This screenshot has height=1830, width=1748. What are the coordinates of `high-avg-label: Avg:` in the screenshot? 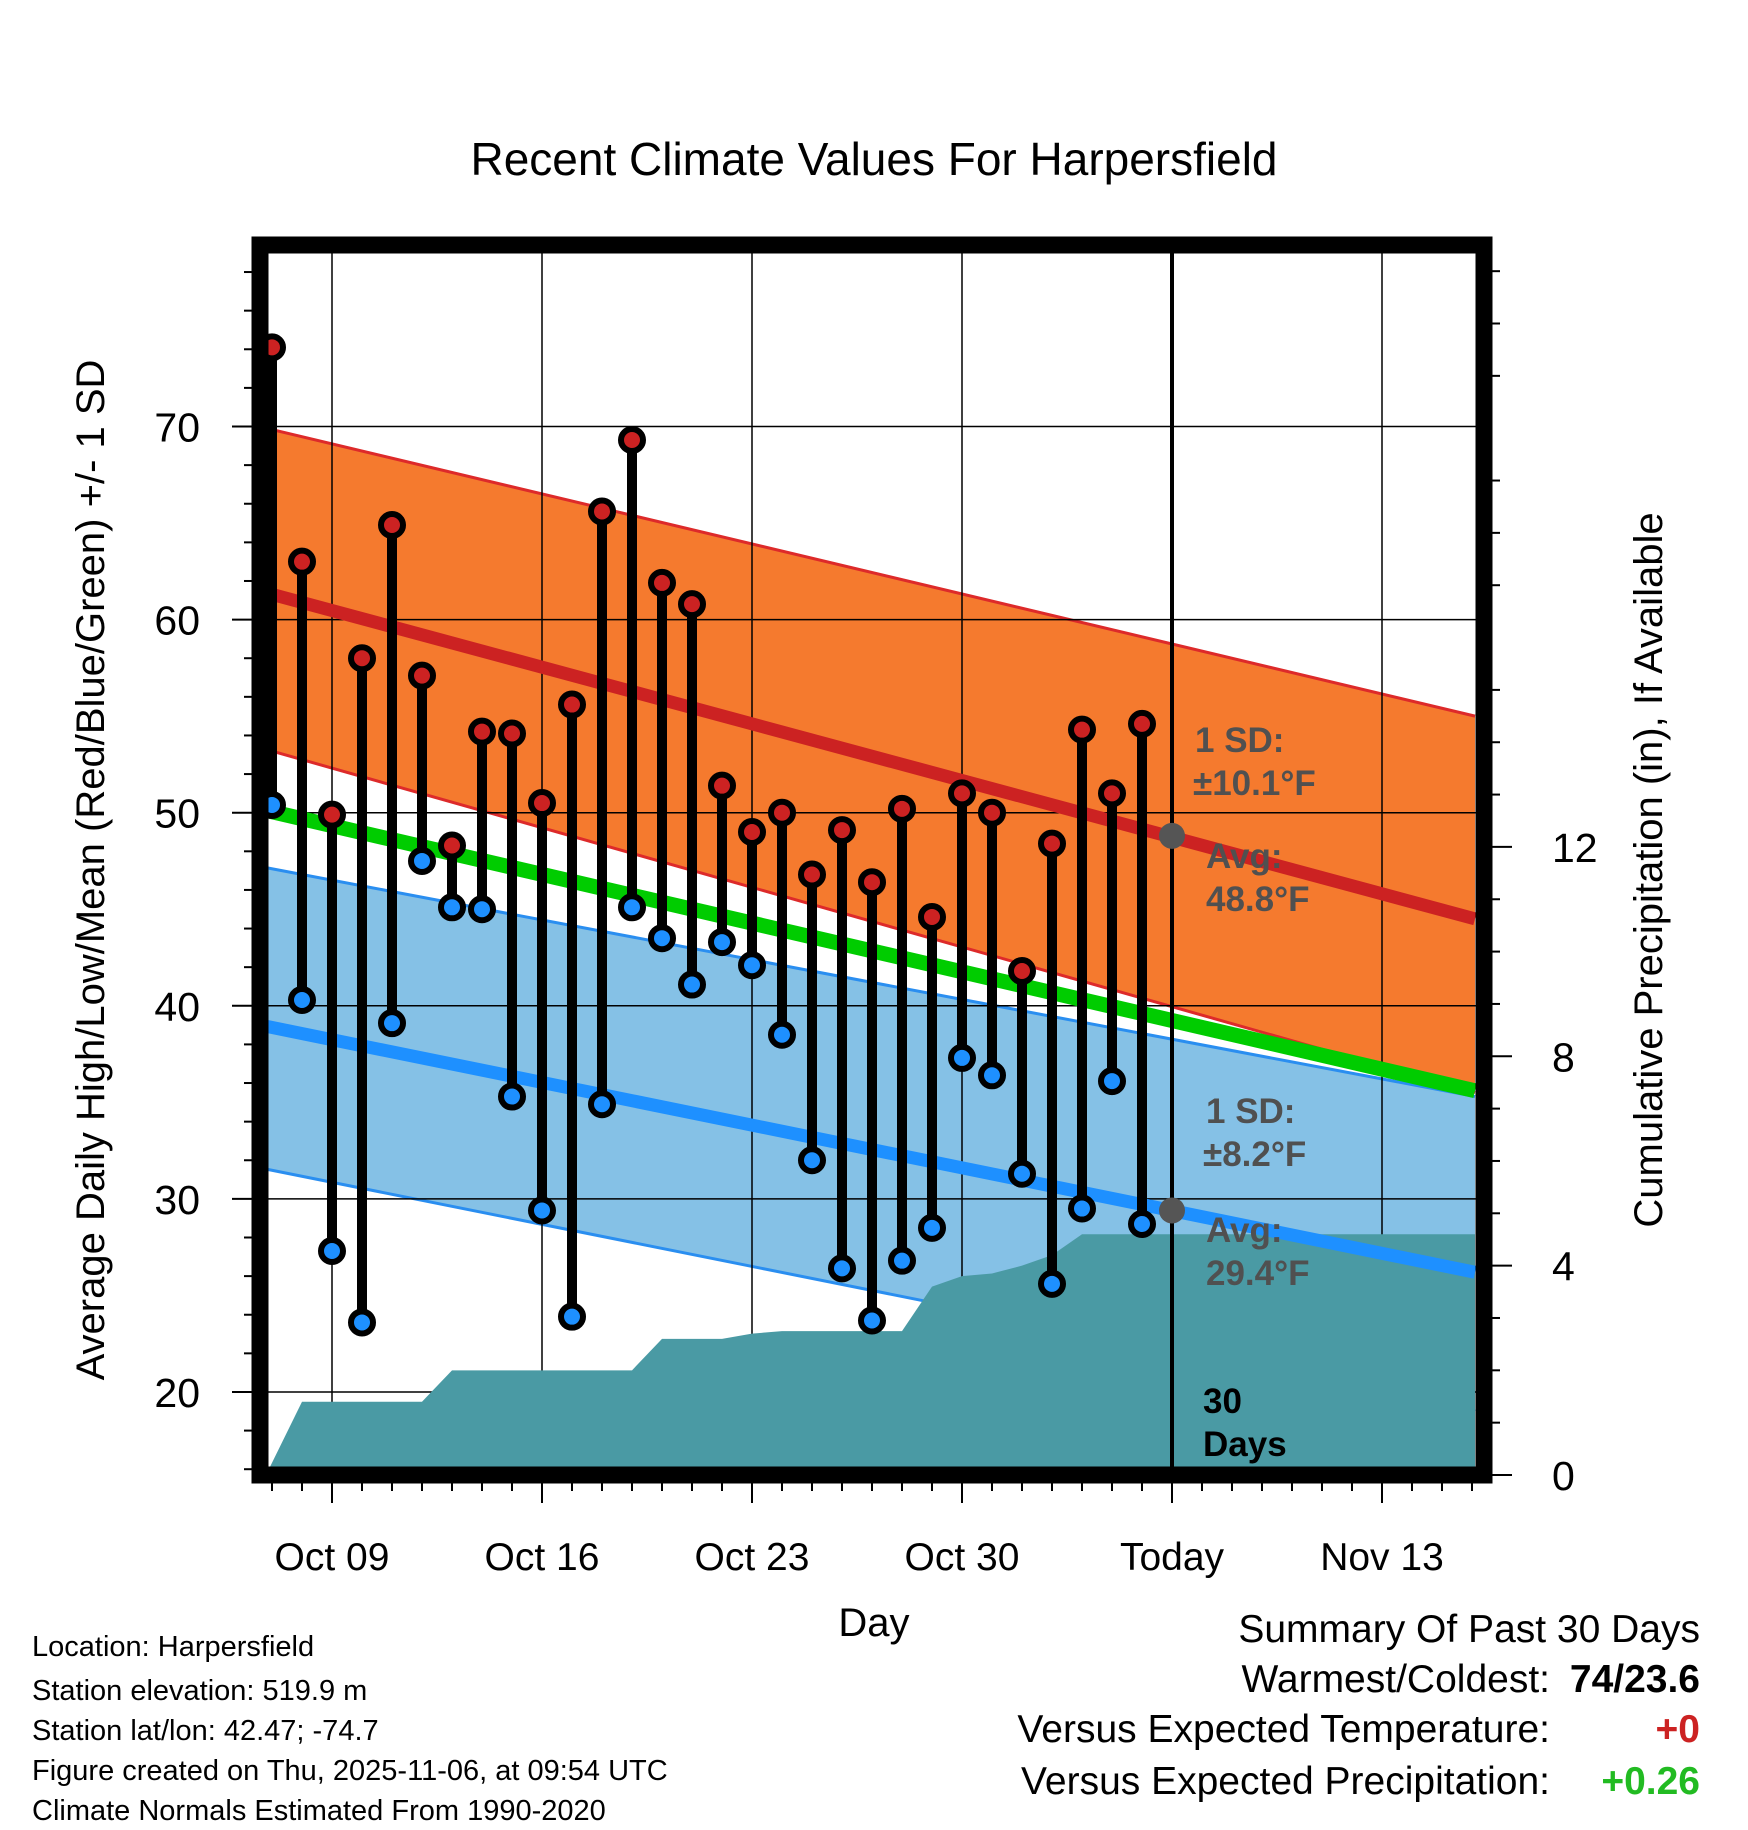 It's located at (1244, 856).